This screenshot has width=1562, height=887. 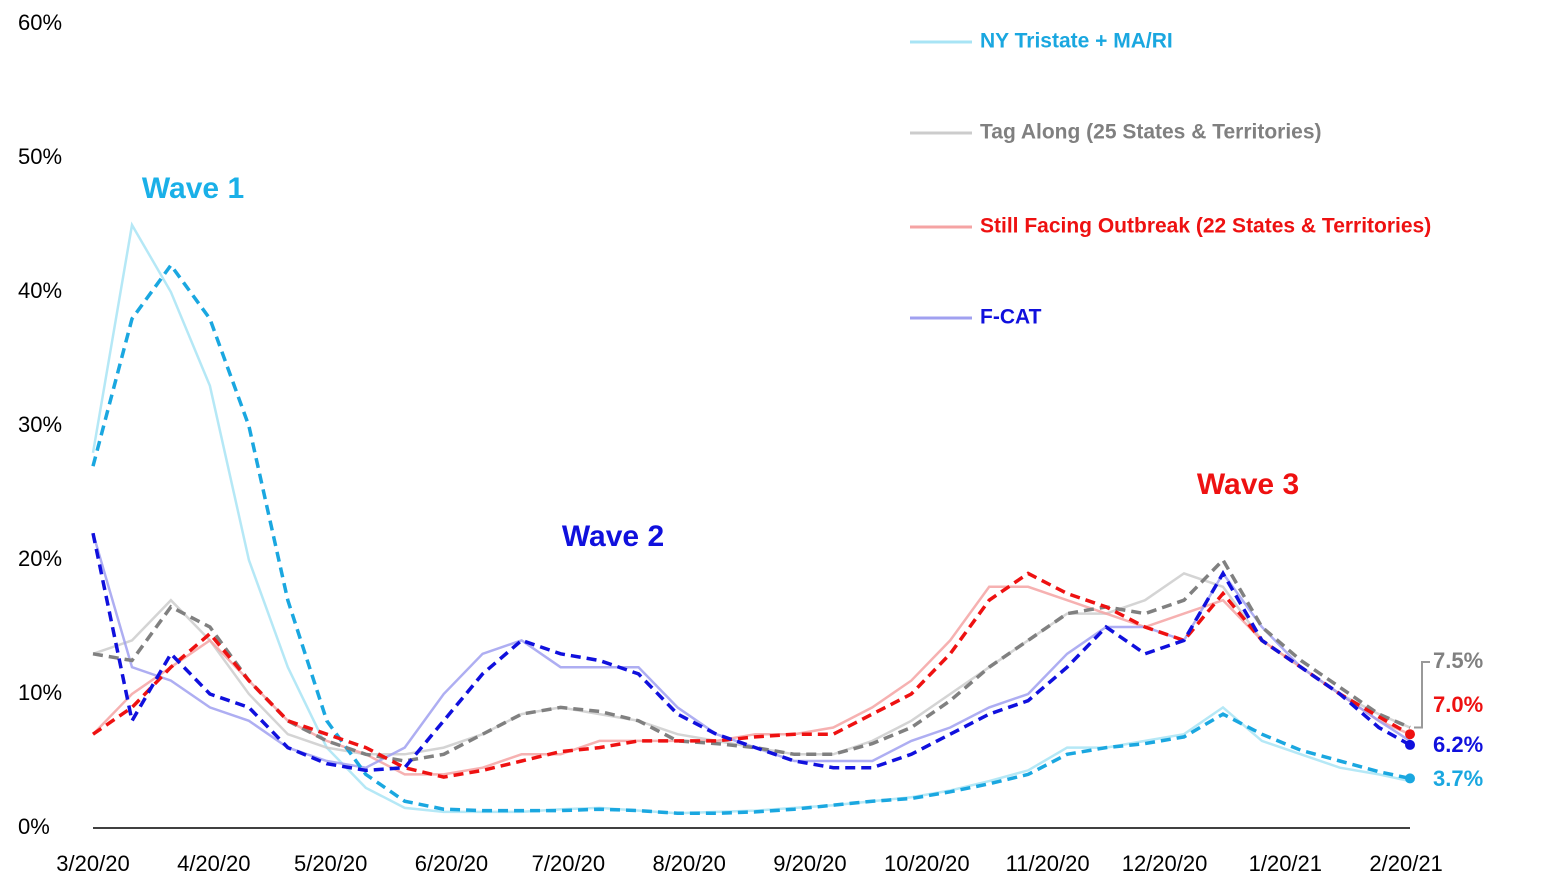 I want to click on x-tick-label: 10/20/20, so click(x=927, y=863).